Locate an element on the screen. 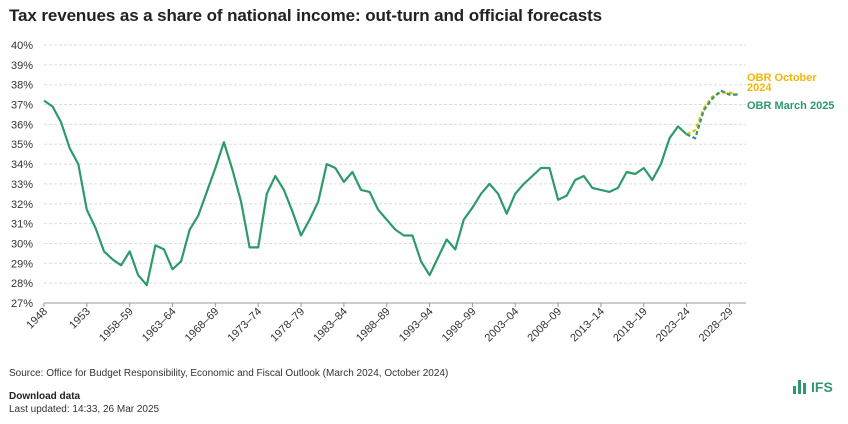  x-tick-label: 1993–94 is located at coordinates (416, 325).